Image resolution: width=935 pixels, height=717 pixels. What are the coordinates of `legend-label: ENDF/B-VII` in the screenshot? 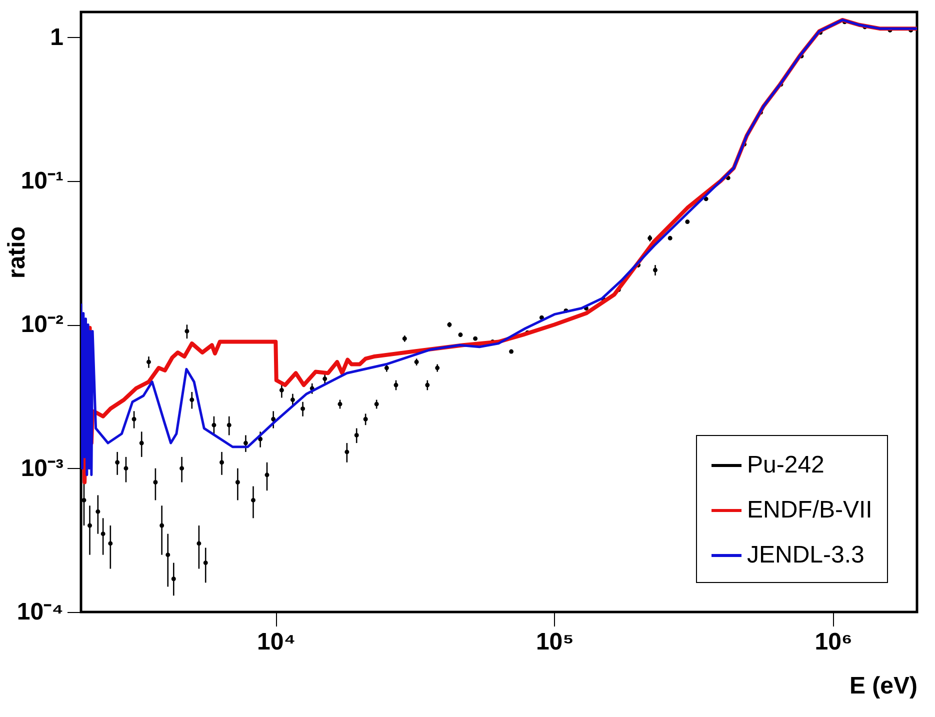 It's located at (809, 510).